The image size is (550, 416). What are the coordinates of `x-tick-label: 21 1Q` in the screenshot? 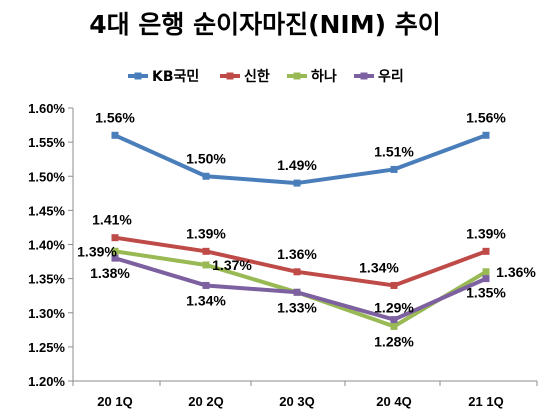 It's located at (485, 401).